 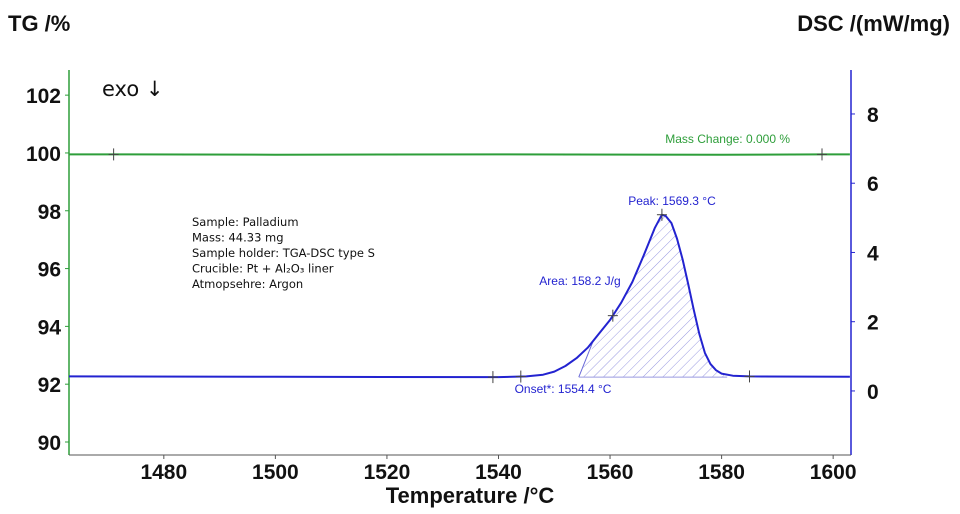 What do you see at coordinates (873, 323) in the screenshot?
I see `y-right-tick-label: 2` at bounding box center [873, 323].